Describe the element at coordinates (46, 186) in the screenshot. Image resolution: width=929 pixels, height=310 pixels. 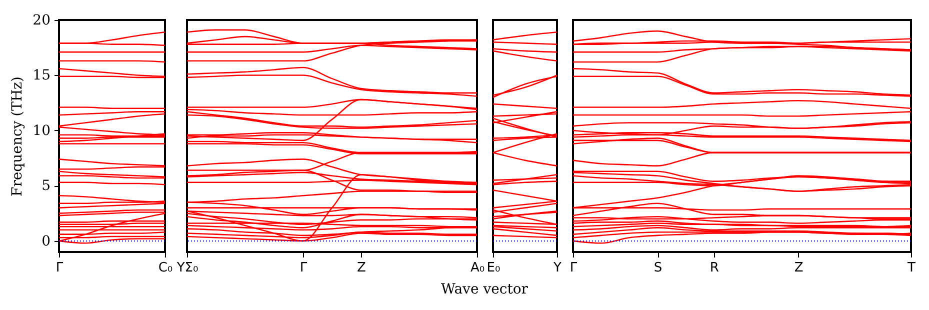
I see `y-tick-label: 5` at that location.